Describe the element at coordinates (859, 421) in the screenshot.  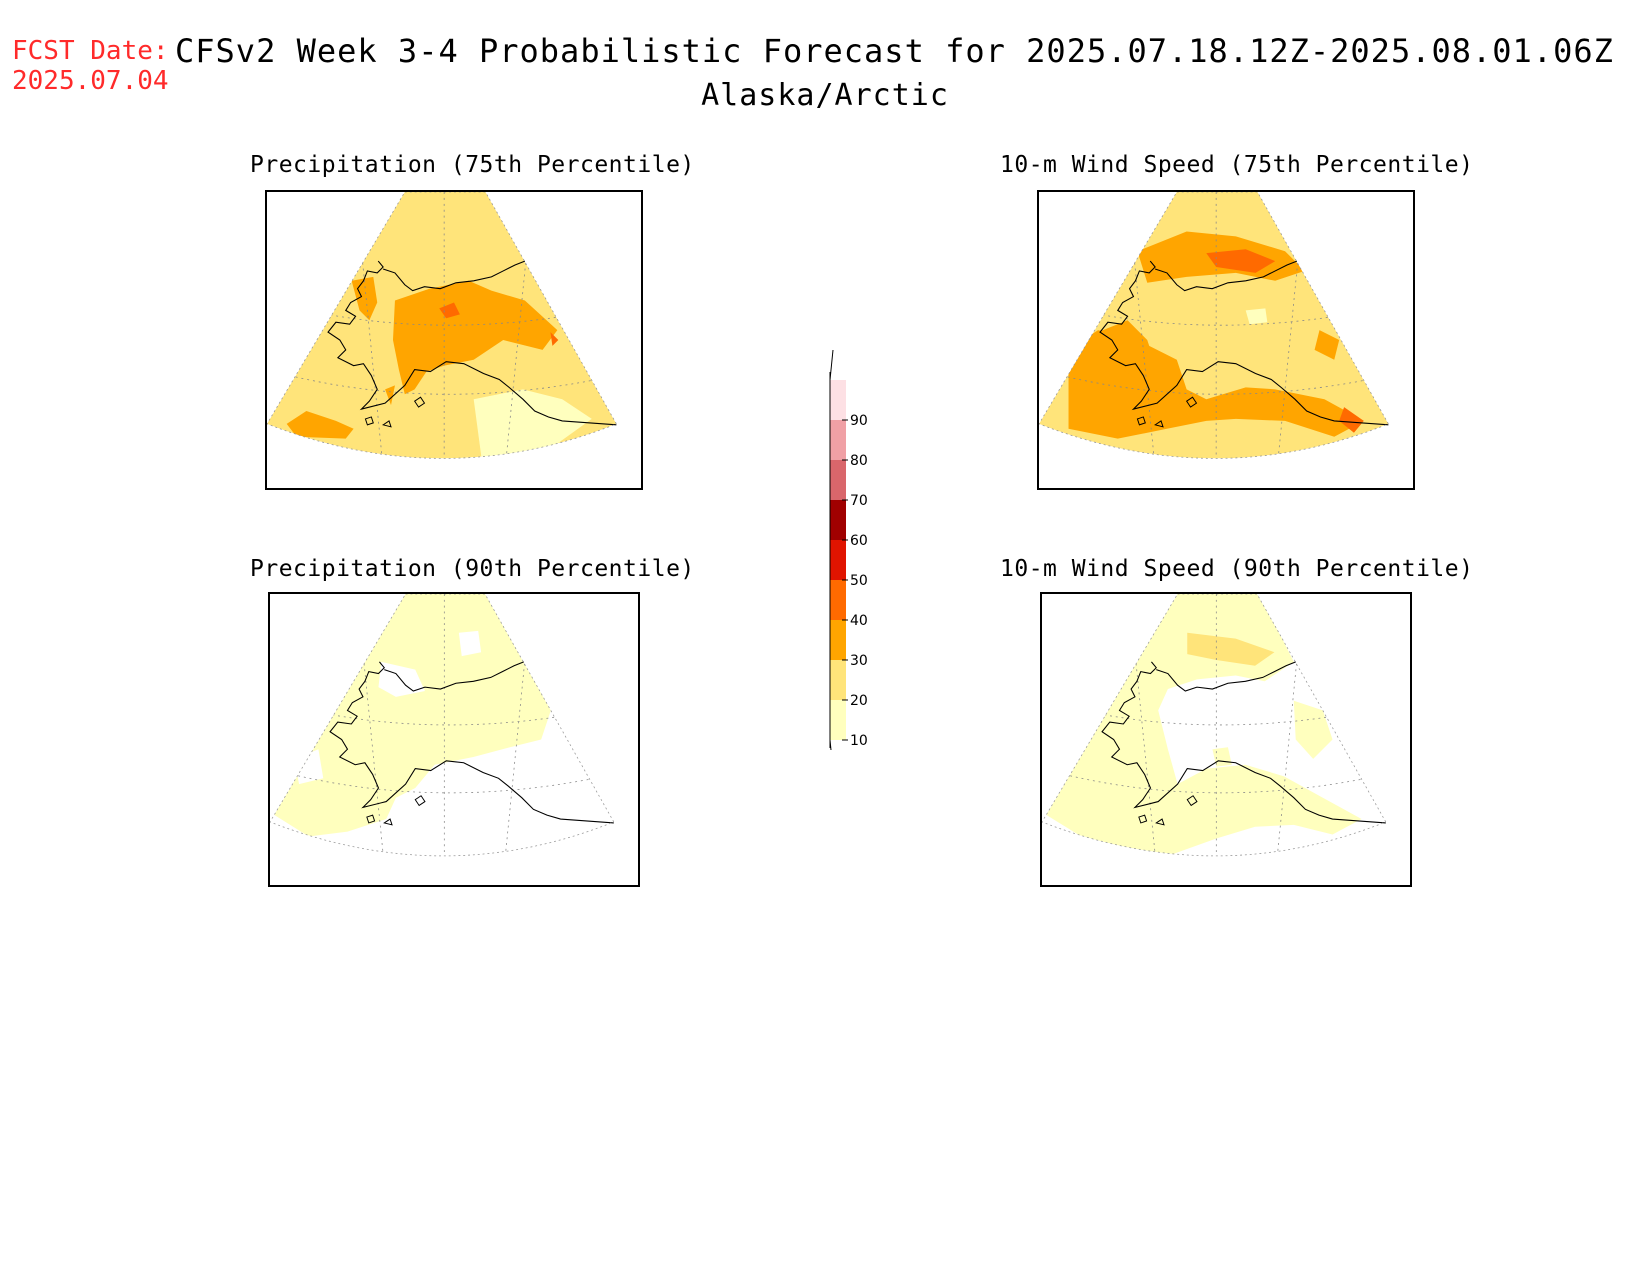
I see `colorbar-tick-label: 90` at that location.